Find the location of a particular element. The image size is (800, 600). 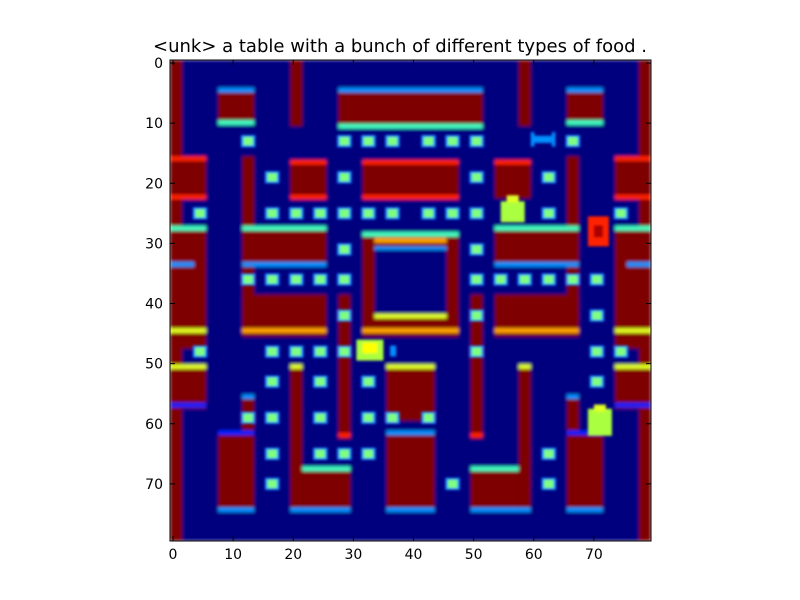

y-tick-label: 10 is located at coordinates (154, 124).